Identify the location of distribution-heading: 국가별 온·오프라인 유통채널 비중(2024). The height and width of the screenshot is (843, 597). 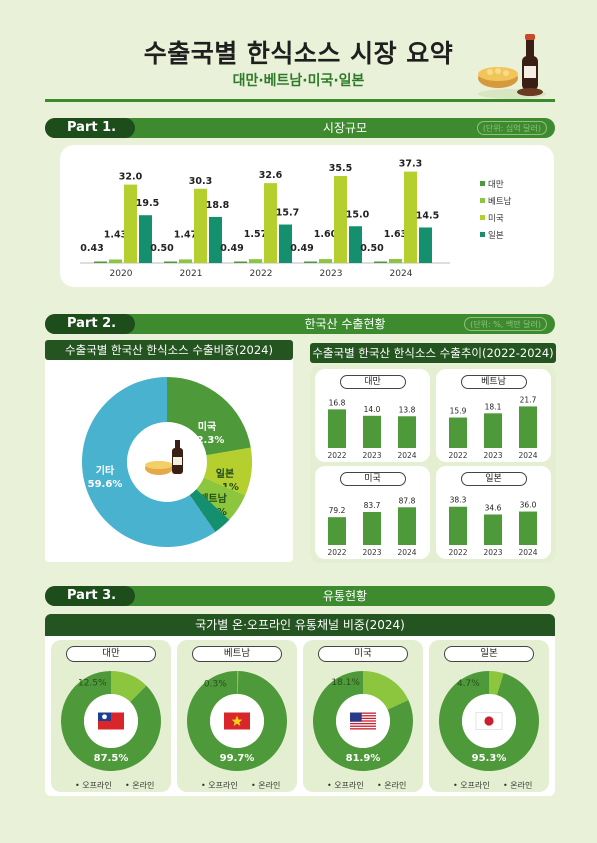
(300, 625).